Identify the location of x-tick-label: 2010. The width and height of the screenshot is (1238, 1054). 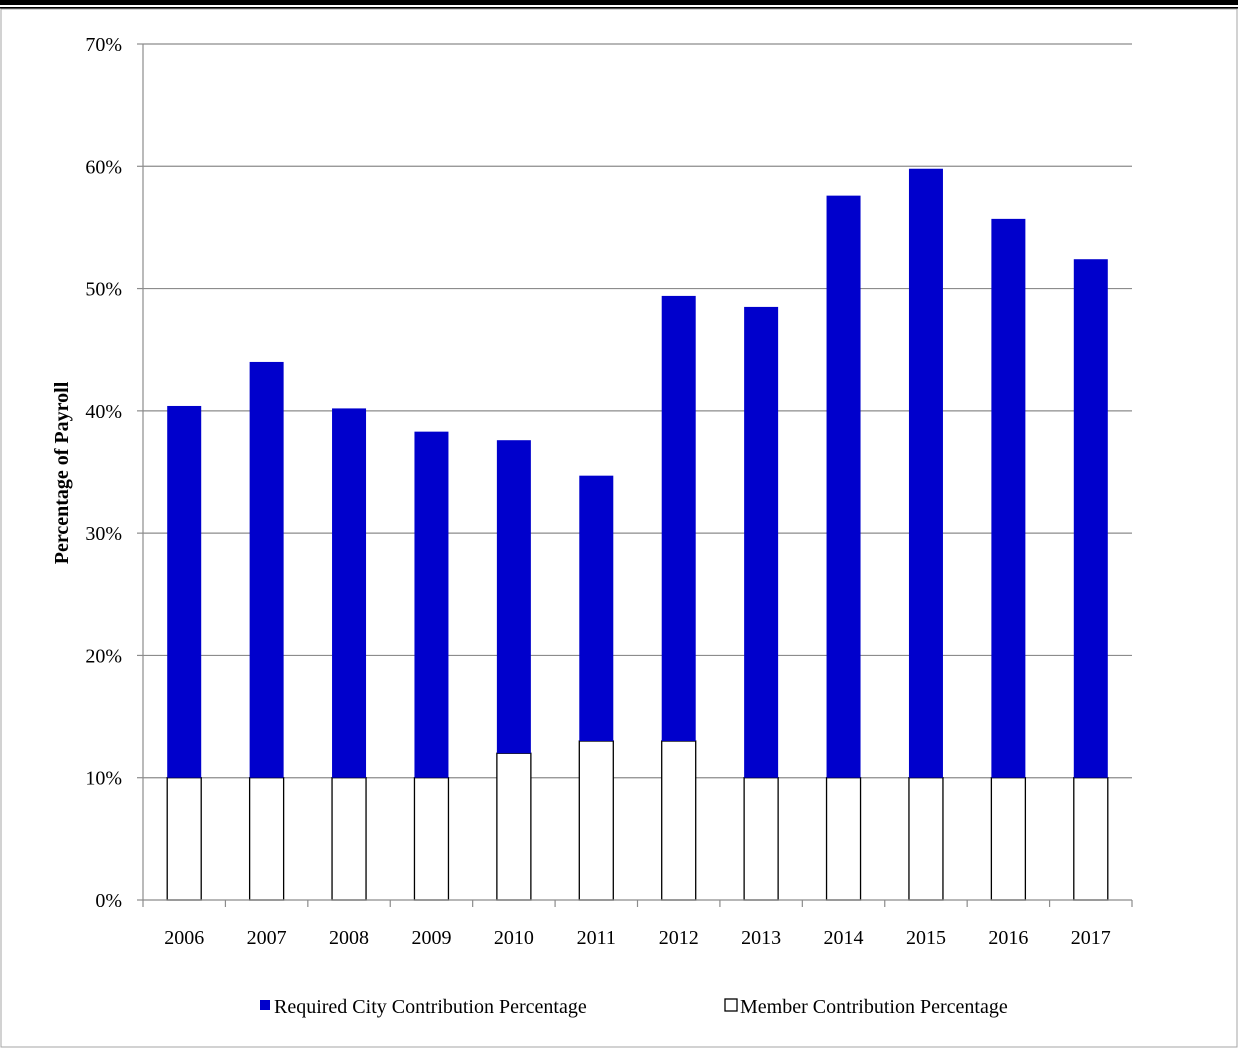
(514, 938).